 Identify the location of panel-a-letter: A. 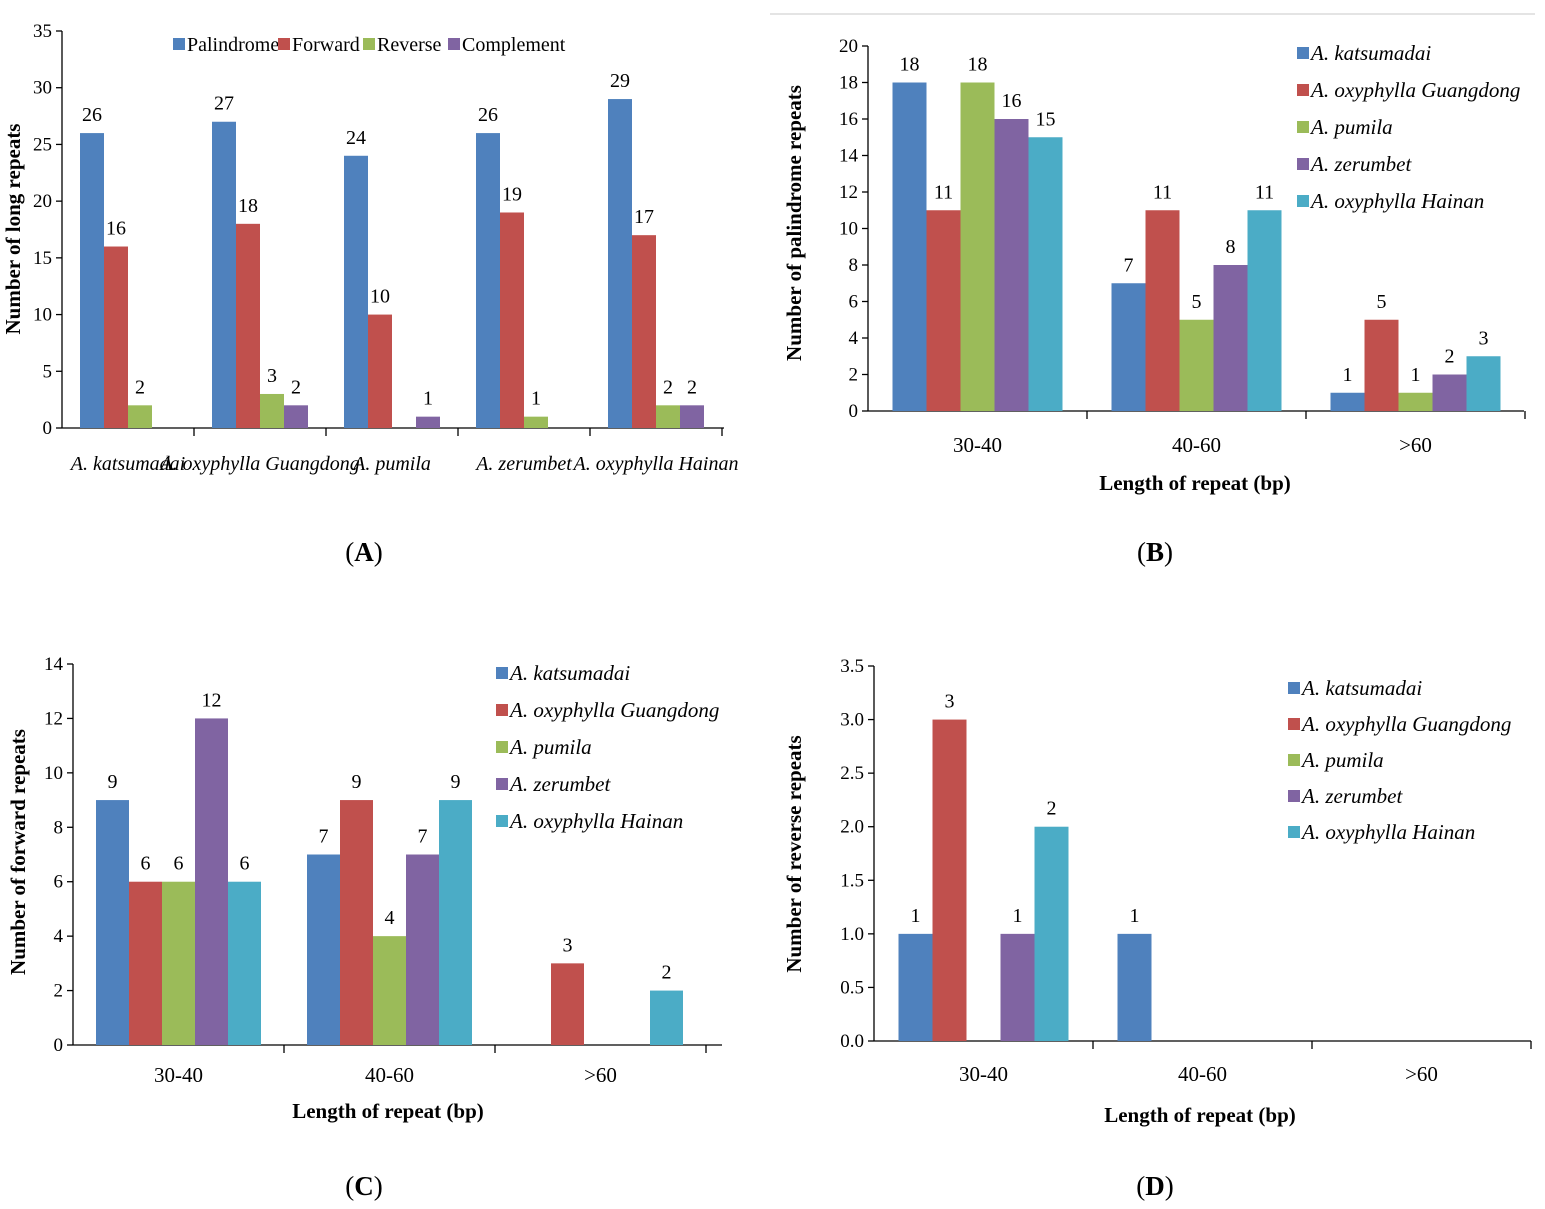
(364, 552).